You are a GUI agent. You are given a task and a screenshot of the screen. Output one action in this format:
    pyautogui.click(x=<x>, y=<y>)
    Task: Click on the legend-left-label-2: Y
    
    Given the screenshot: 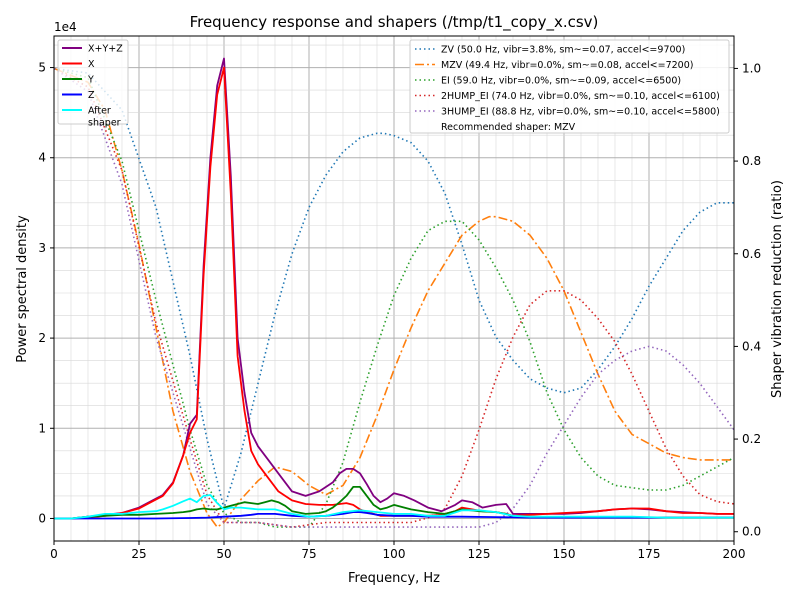 What is the action you would take?
    pyautogui.click(x=90, y=80)
    